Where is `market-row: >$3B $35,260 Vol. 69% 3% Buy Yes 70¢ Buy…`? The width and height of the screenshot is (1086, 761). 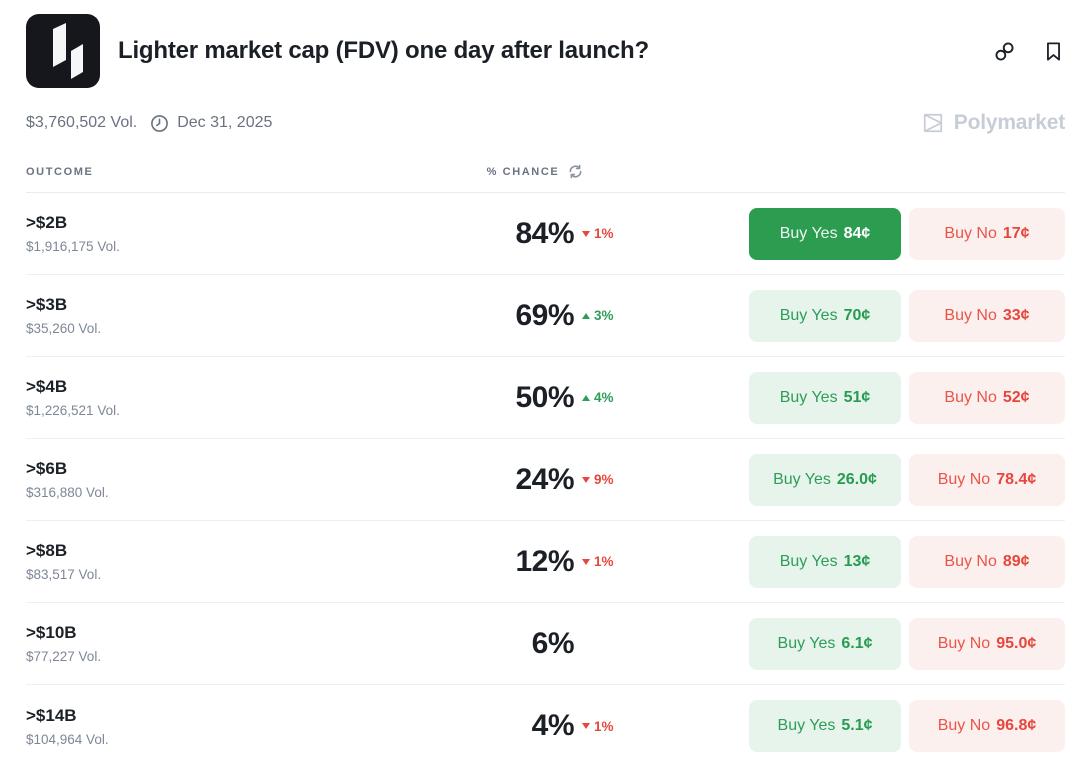 market-row: >$3B $35,260 Vol. 69% 3% Buy Yes 70¢ Buy… is located at coordinates (545, 316).